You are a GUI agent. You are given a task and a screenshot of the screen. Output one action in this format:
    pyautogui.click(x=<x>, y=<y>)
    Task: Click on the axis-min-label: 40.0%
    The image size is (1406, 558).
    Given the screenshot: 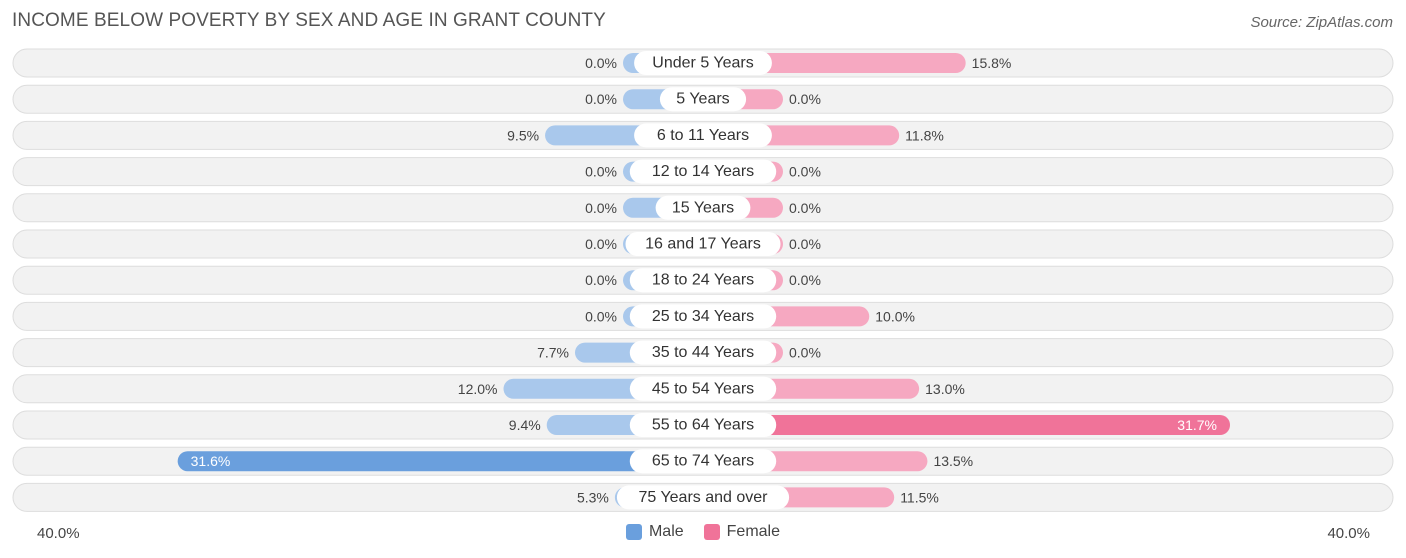 What is the action you would take?
    pyautogui.click(x=58, y=533)
    